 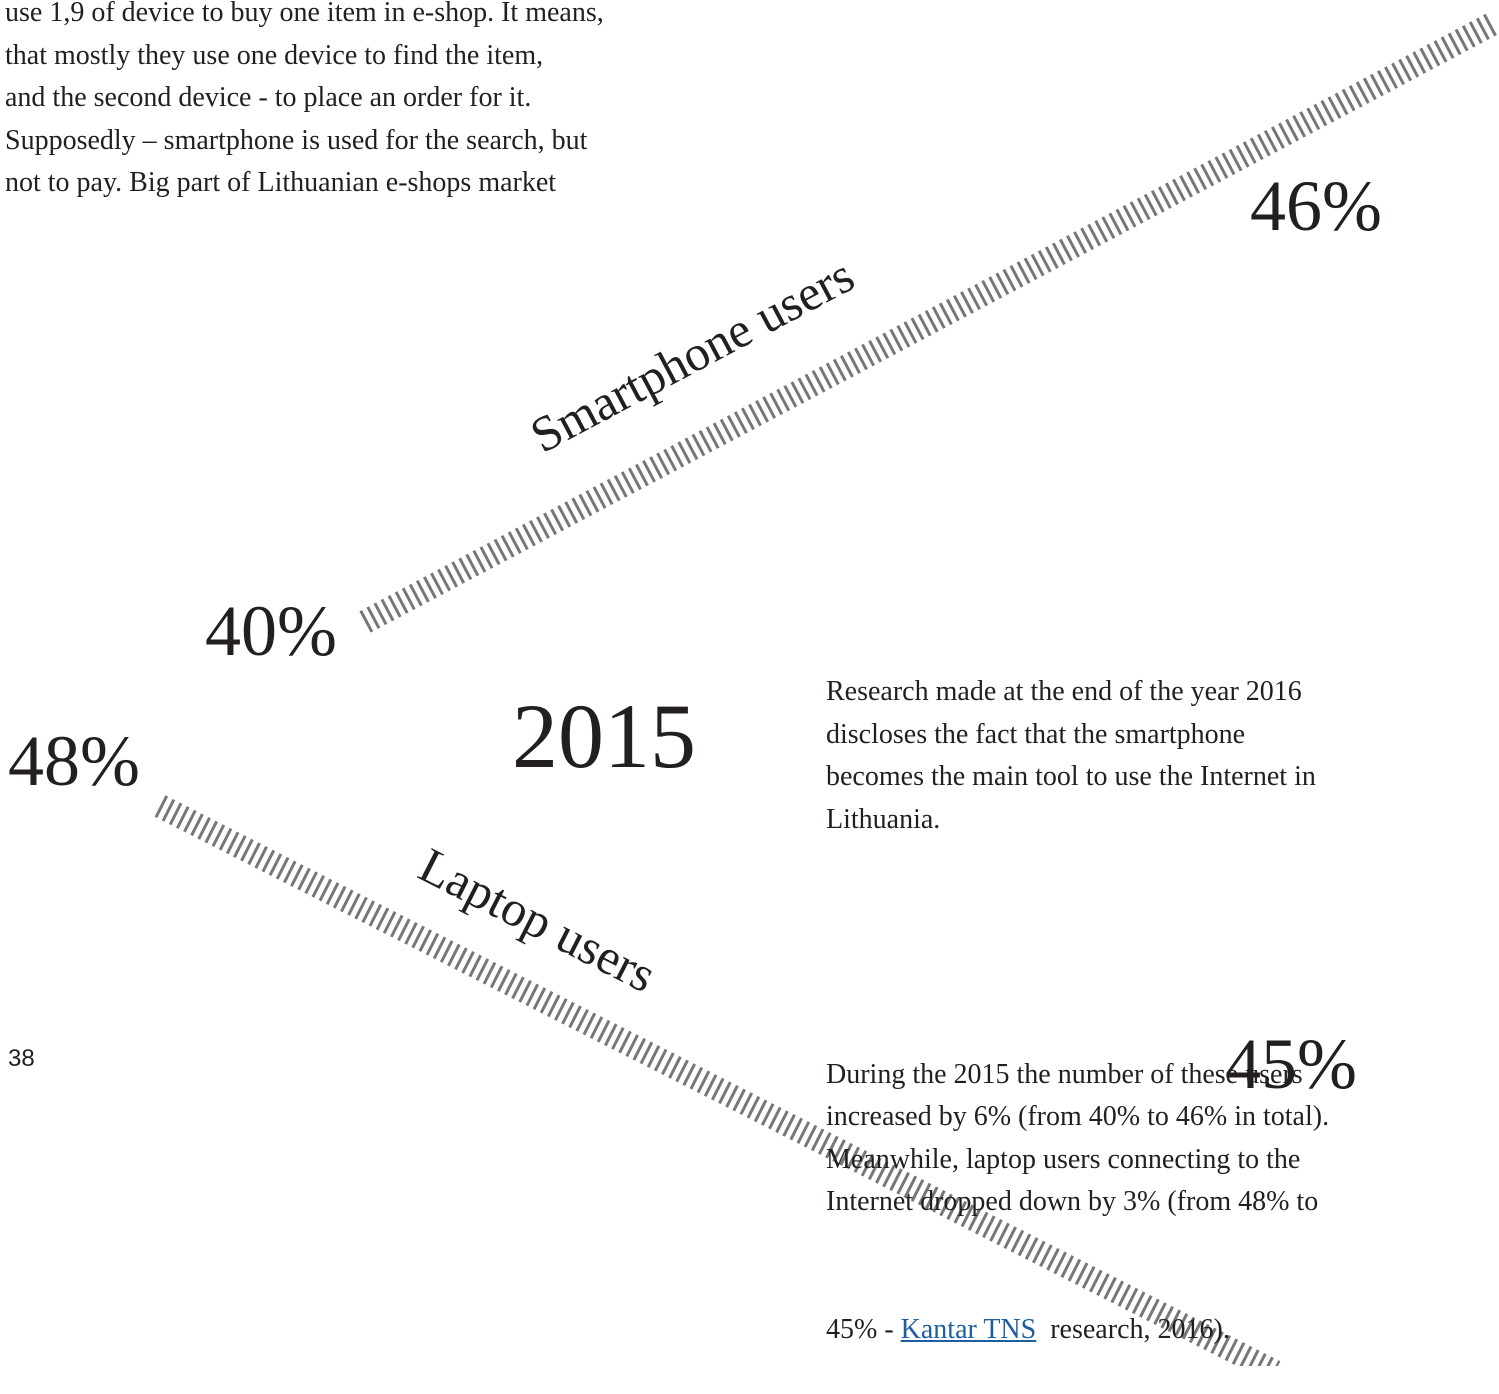 What do you see at coordinates (883, 819) in the screenshot?
I see `text-line: Lithuania.` at bounding box center [883, 819].